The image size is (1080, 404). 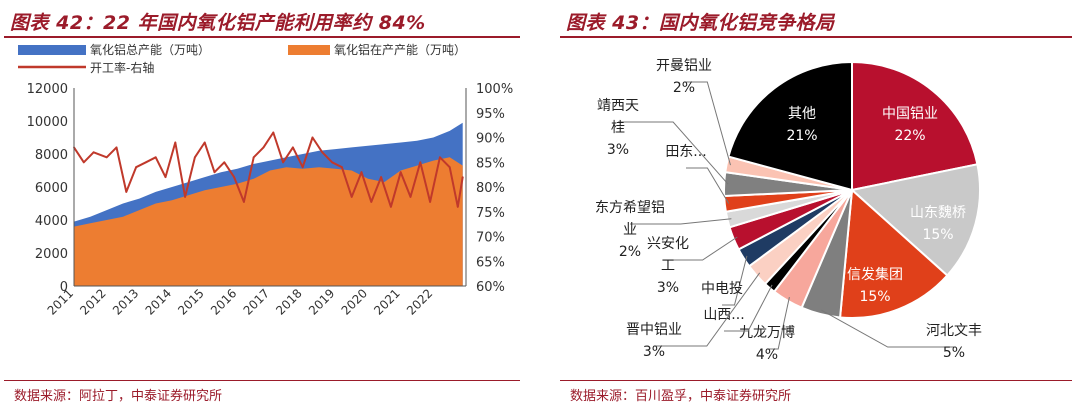 What do you see at coordinates (51, 155) in the screenshot?
I see `y-left-tick-label: 8000` at bounding box center [51, 155].